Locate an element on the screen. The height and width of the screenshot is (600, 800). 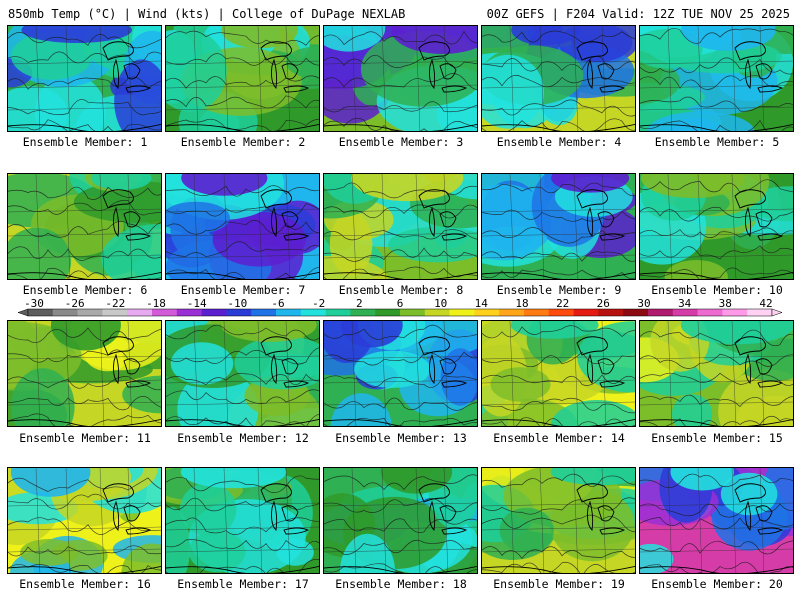
ensemble-member-label: Ensemble Member: 2 is located at coordinates (243, 142).